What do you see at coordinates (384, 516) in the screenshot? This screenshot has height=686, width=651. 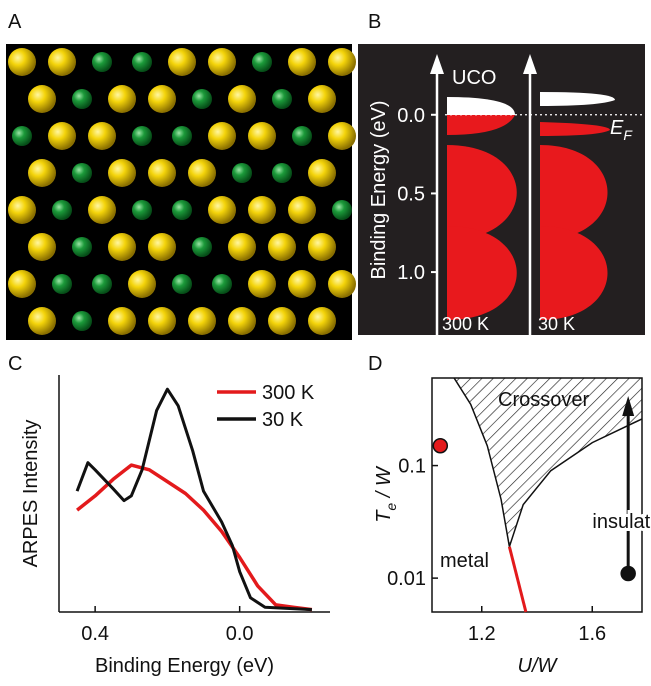 I see `y-label-main: T` at bounding box center [384, 516].